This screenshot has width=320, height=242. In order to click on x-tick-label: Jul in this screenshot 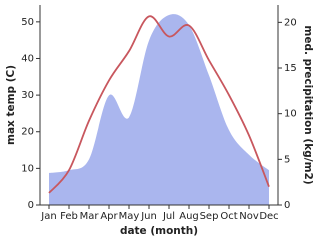, I will do `click(168, 216)`.